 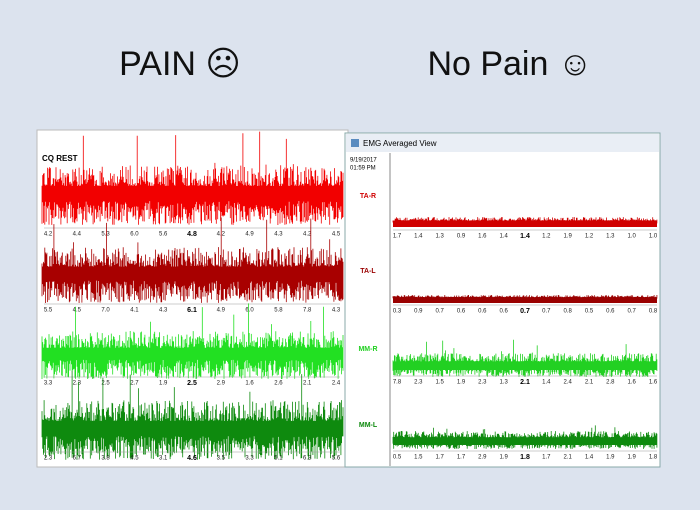 What do you see at coordinates (134, 384) in the screenshot?
I see `pain-row-value: 2.7` at bounding box center [134, 384].